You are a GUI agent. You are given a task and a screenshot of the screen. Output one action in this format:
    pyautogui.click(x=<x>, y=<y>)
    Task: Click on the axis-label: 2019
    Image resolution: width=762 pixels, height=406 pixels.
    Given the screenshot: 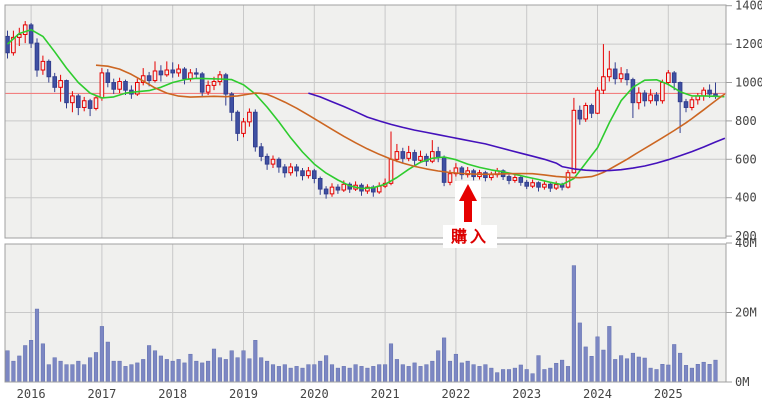 What is the action you would take?
    pyautogui.click(x=243, y=394)
    